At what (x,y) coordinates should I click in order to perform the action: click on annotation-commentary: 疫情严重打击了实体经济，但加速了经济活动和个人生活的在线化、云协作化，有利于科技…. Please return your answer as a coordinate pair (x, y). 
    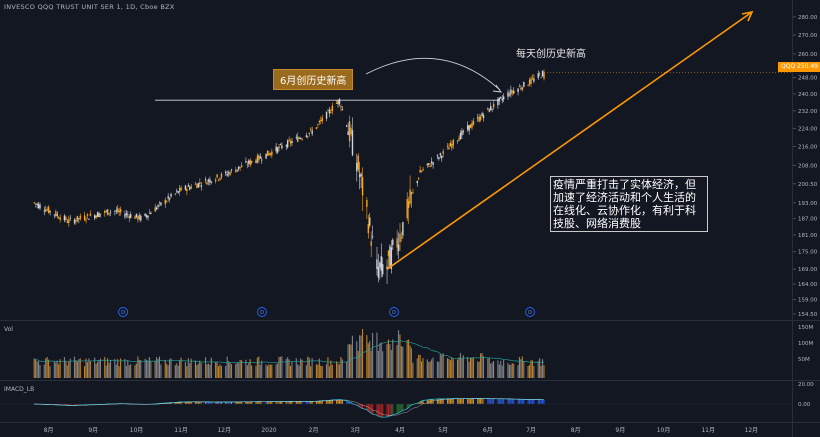
    Looking at the image, I should click on (629, 204).